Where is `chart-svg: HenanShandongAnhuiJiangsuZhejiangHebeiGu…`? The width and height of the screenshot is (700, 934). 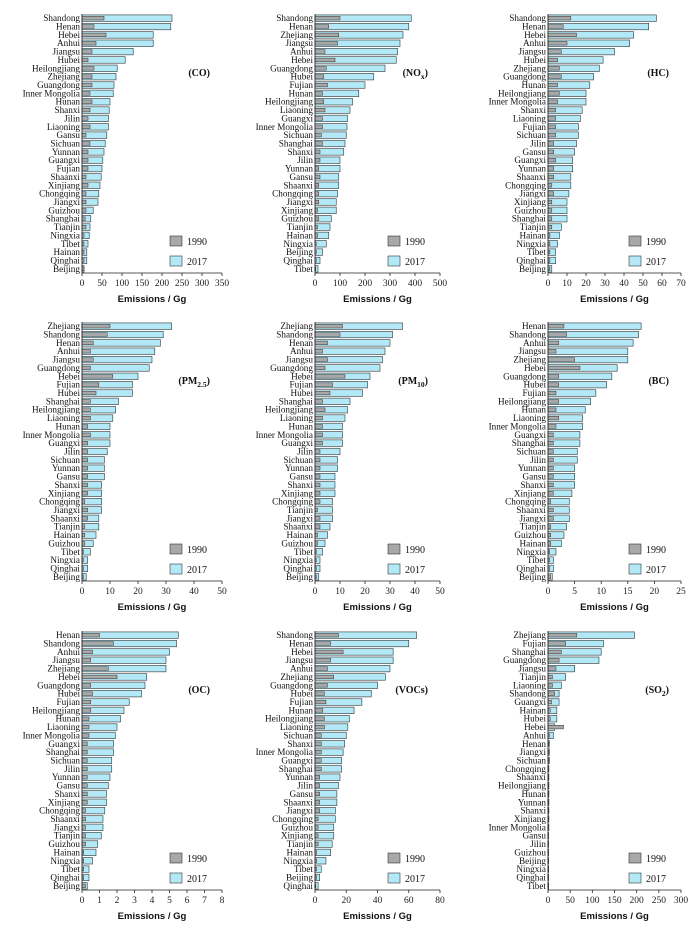
chart-svg: HenanShandongAnhuiJiangsuZhejiangHebeiGu… is located at coordinates (124, 776).